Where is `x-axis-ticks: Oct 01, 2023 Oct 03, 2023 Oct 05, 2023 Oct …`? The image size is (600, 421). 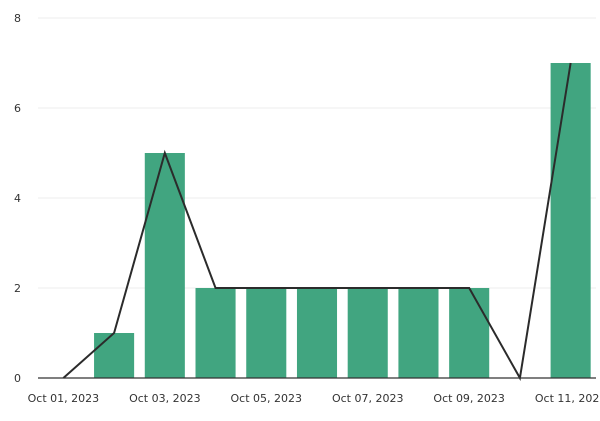
x-axis-ticks: Oct 01, 2023 Oct 03, 2023 Oct 05, 2023 Oct … is located at coordinates (314, 398).